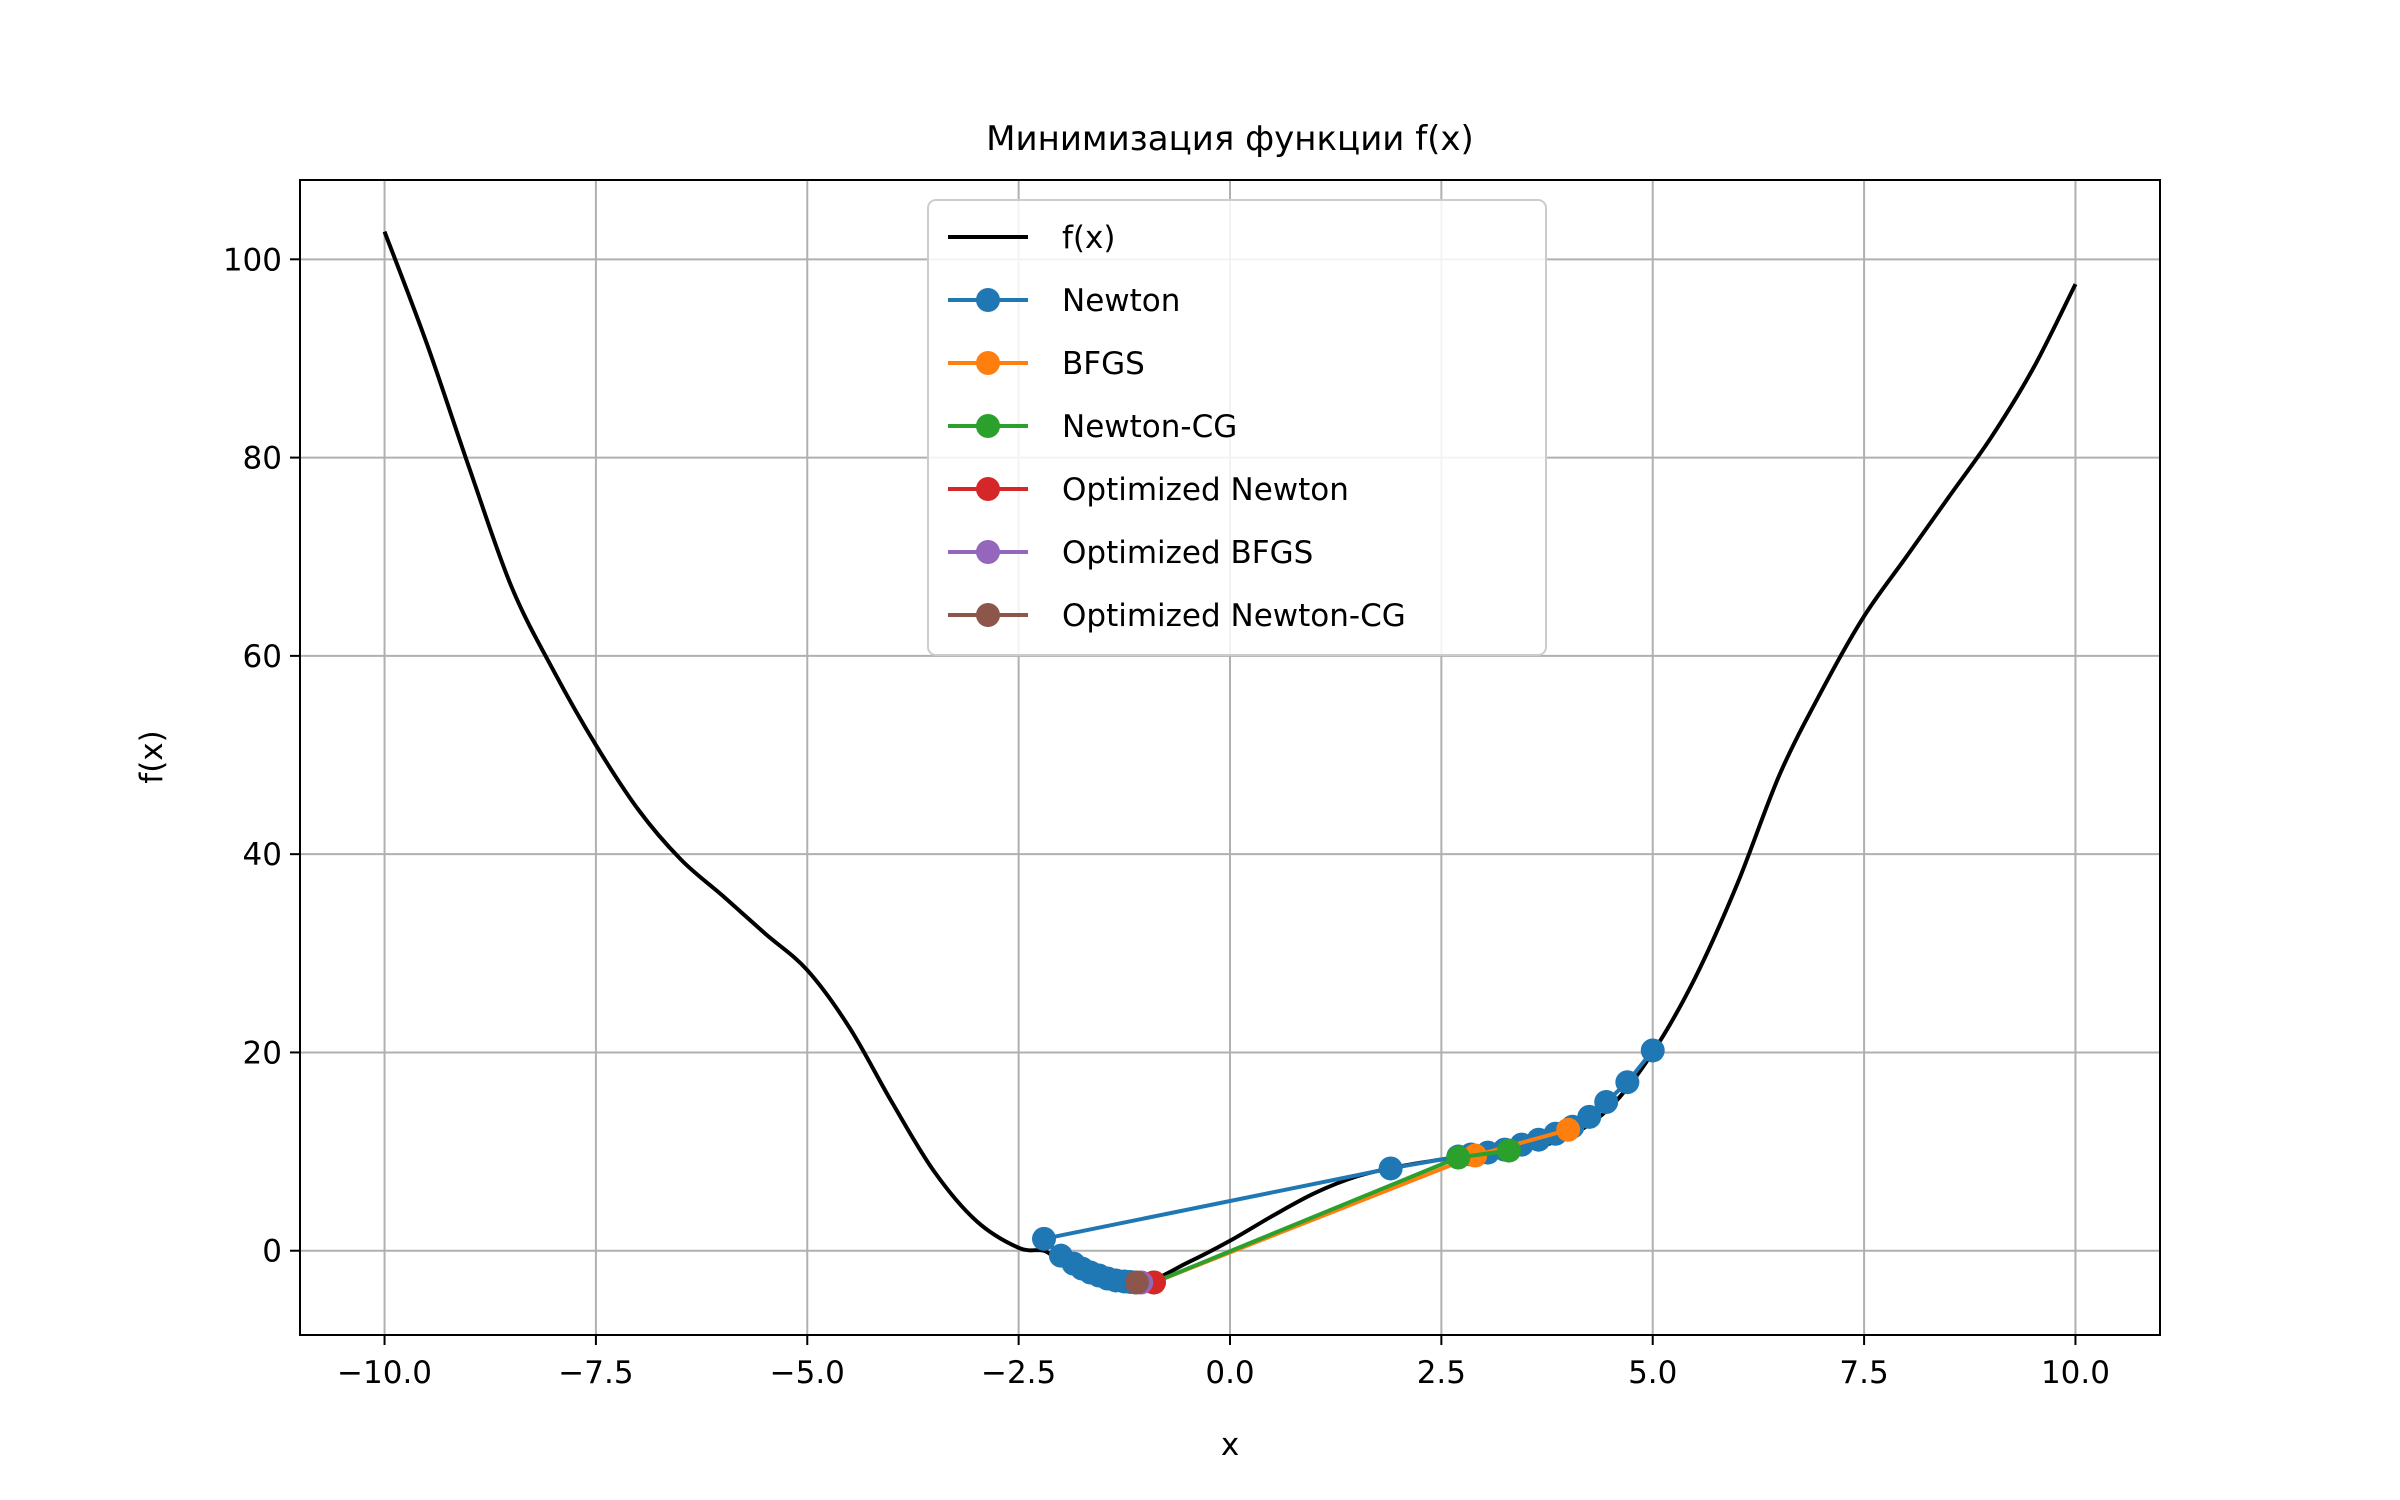  I want to click on legend-label-optimized-bfgs: Optimized BFGS, so click(1187, 553).